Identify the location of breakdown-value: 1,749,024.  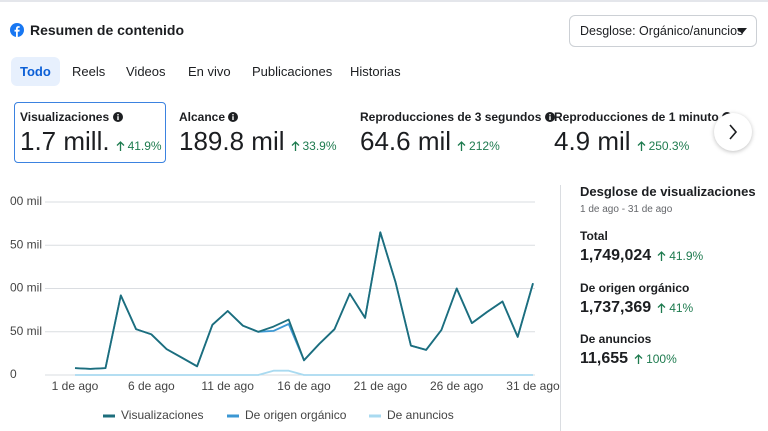
(616, 255).